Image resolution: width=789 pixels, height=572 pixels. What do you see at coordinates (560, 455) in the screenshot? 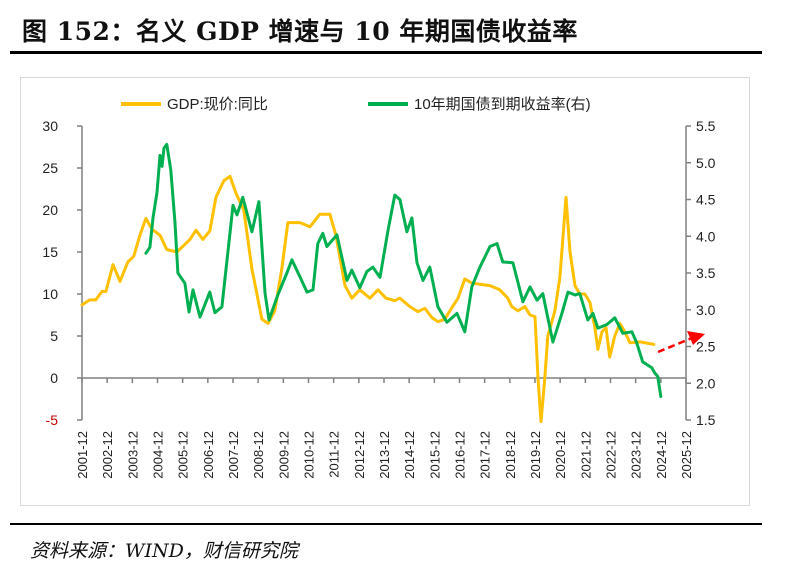
I see `x-tick-label: 2020-12` at bounding box center [560, 455].